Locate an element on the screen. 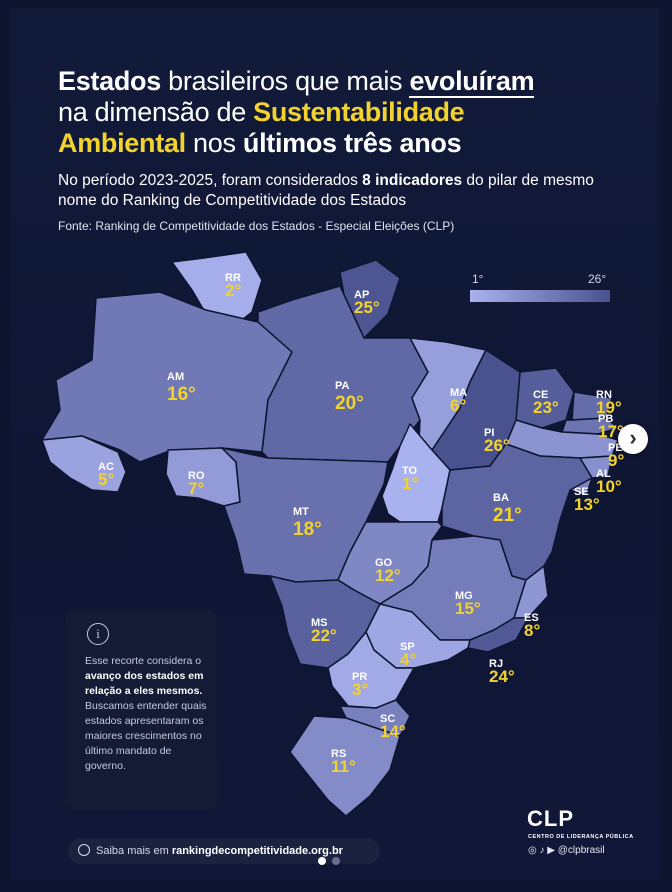 Image resolution: width=672 pixels, height=892 pixels. state-rank-al: 10° is located at coordinates (609, 486).